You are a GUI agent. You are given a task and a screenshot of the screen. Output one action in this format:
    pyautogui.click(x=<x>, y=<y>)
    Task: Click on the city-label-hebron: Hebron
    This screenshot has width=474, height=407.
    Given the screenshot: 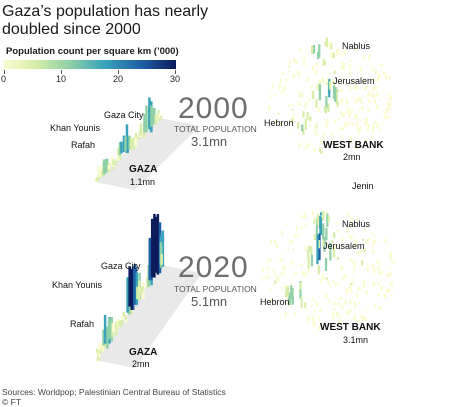 What is the action you would take?
    pyautogui.click(x=275, y=302)
    